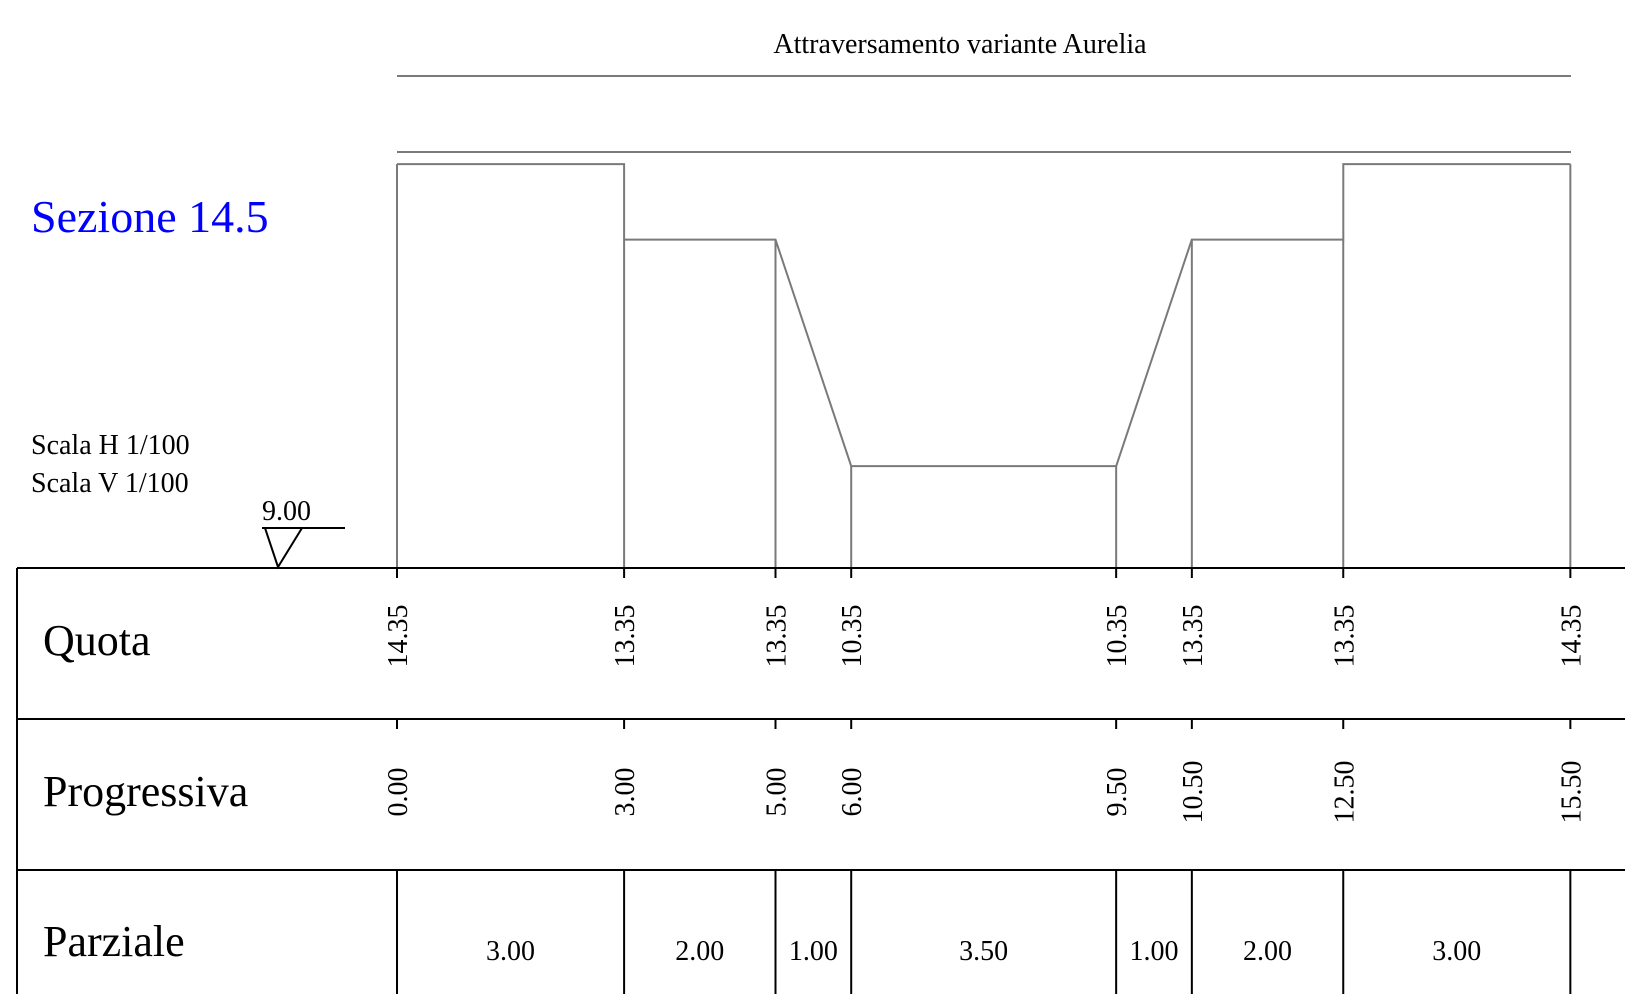 This screenshot has height=994, width=1625. What do you see at coordinates (777, 792) in the screenshot?
I see `progressiva-value: 5.00` at bounding box center [777, 792].